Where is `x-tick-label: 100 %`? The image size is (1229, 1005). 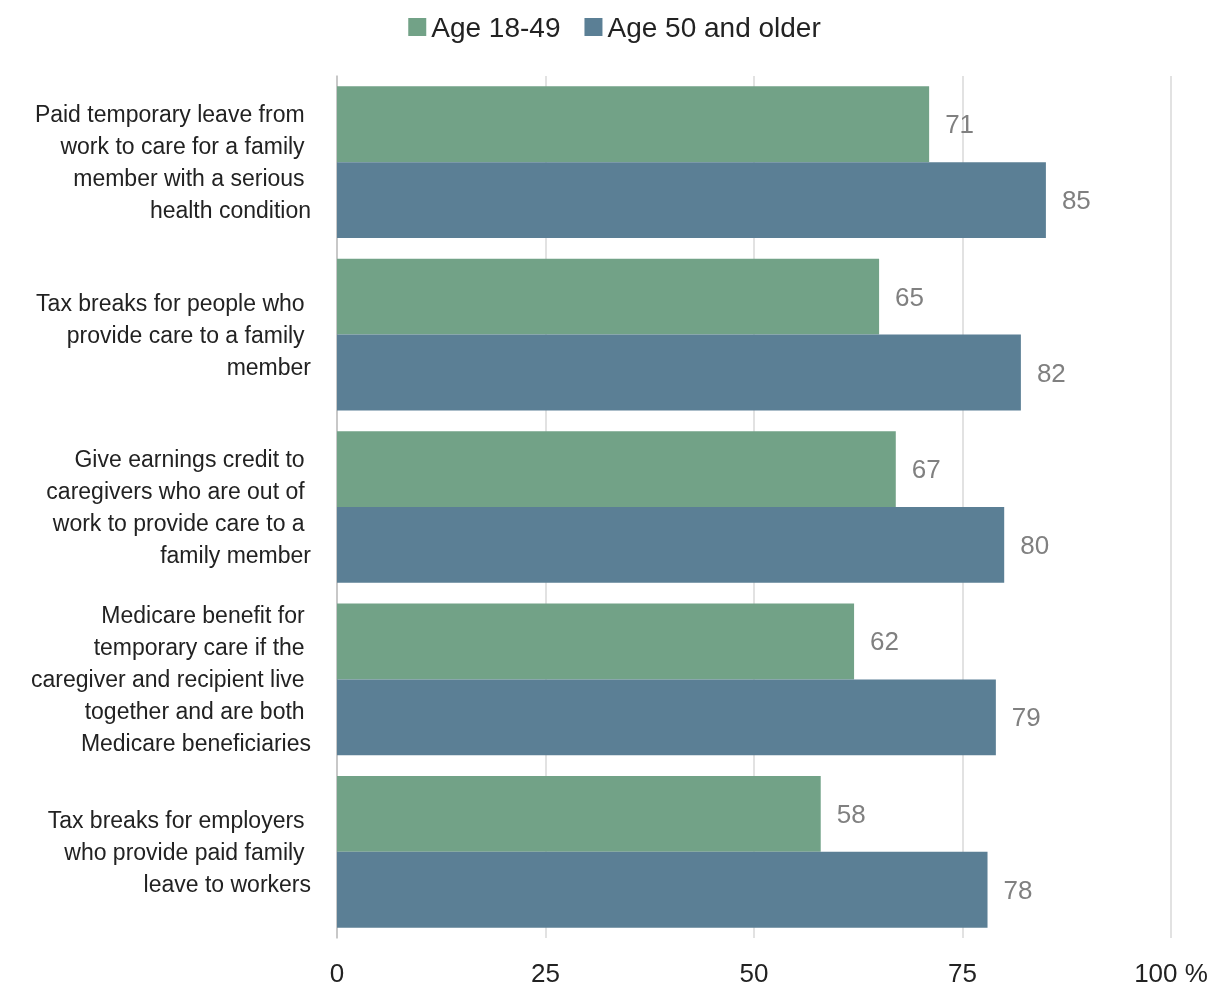 x-tick-label: 100 % is located at coordinates (1171, 973).